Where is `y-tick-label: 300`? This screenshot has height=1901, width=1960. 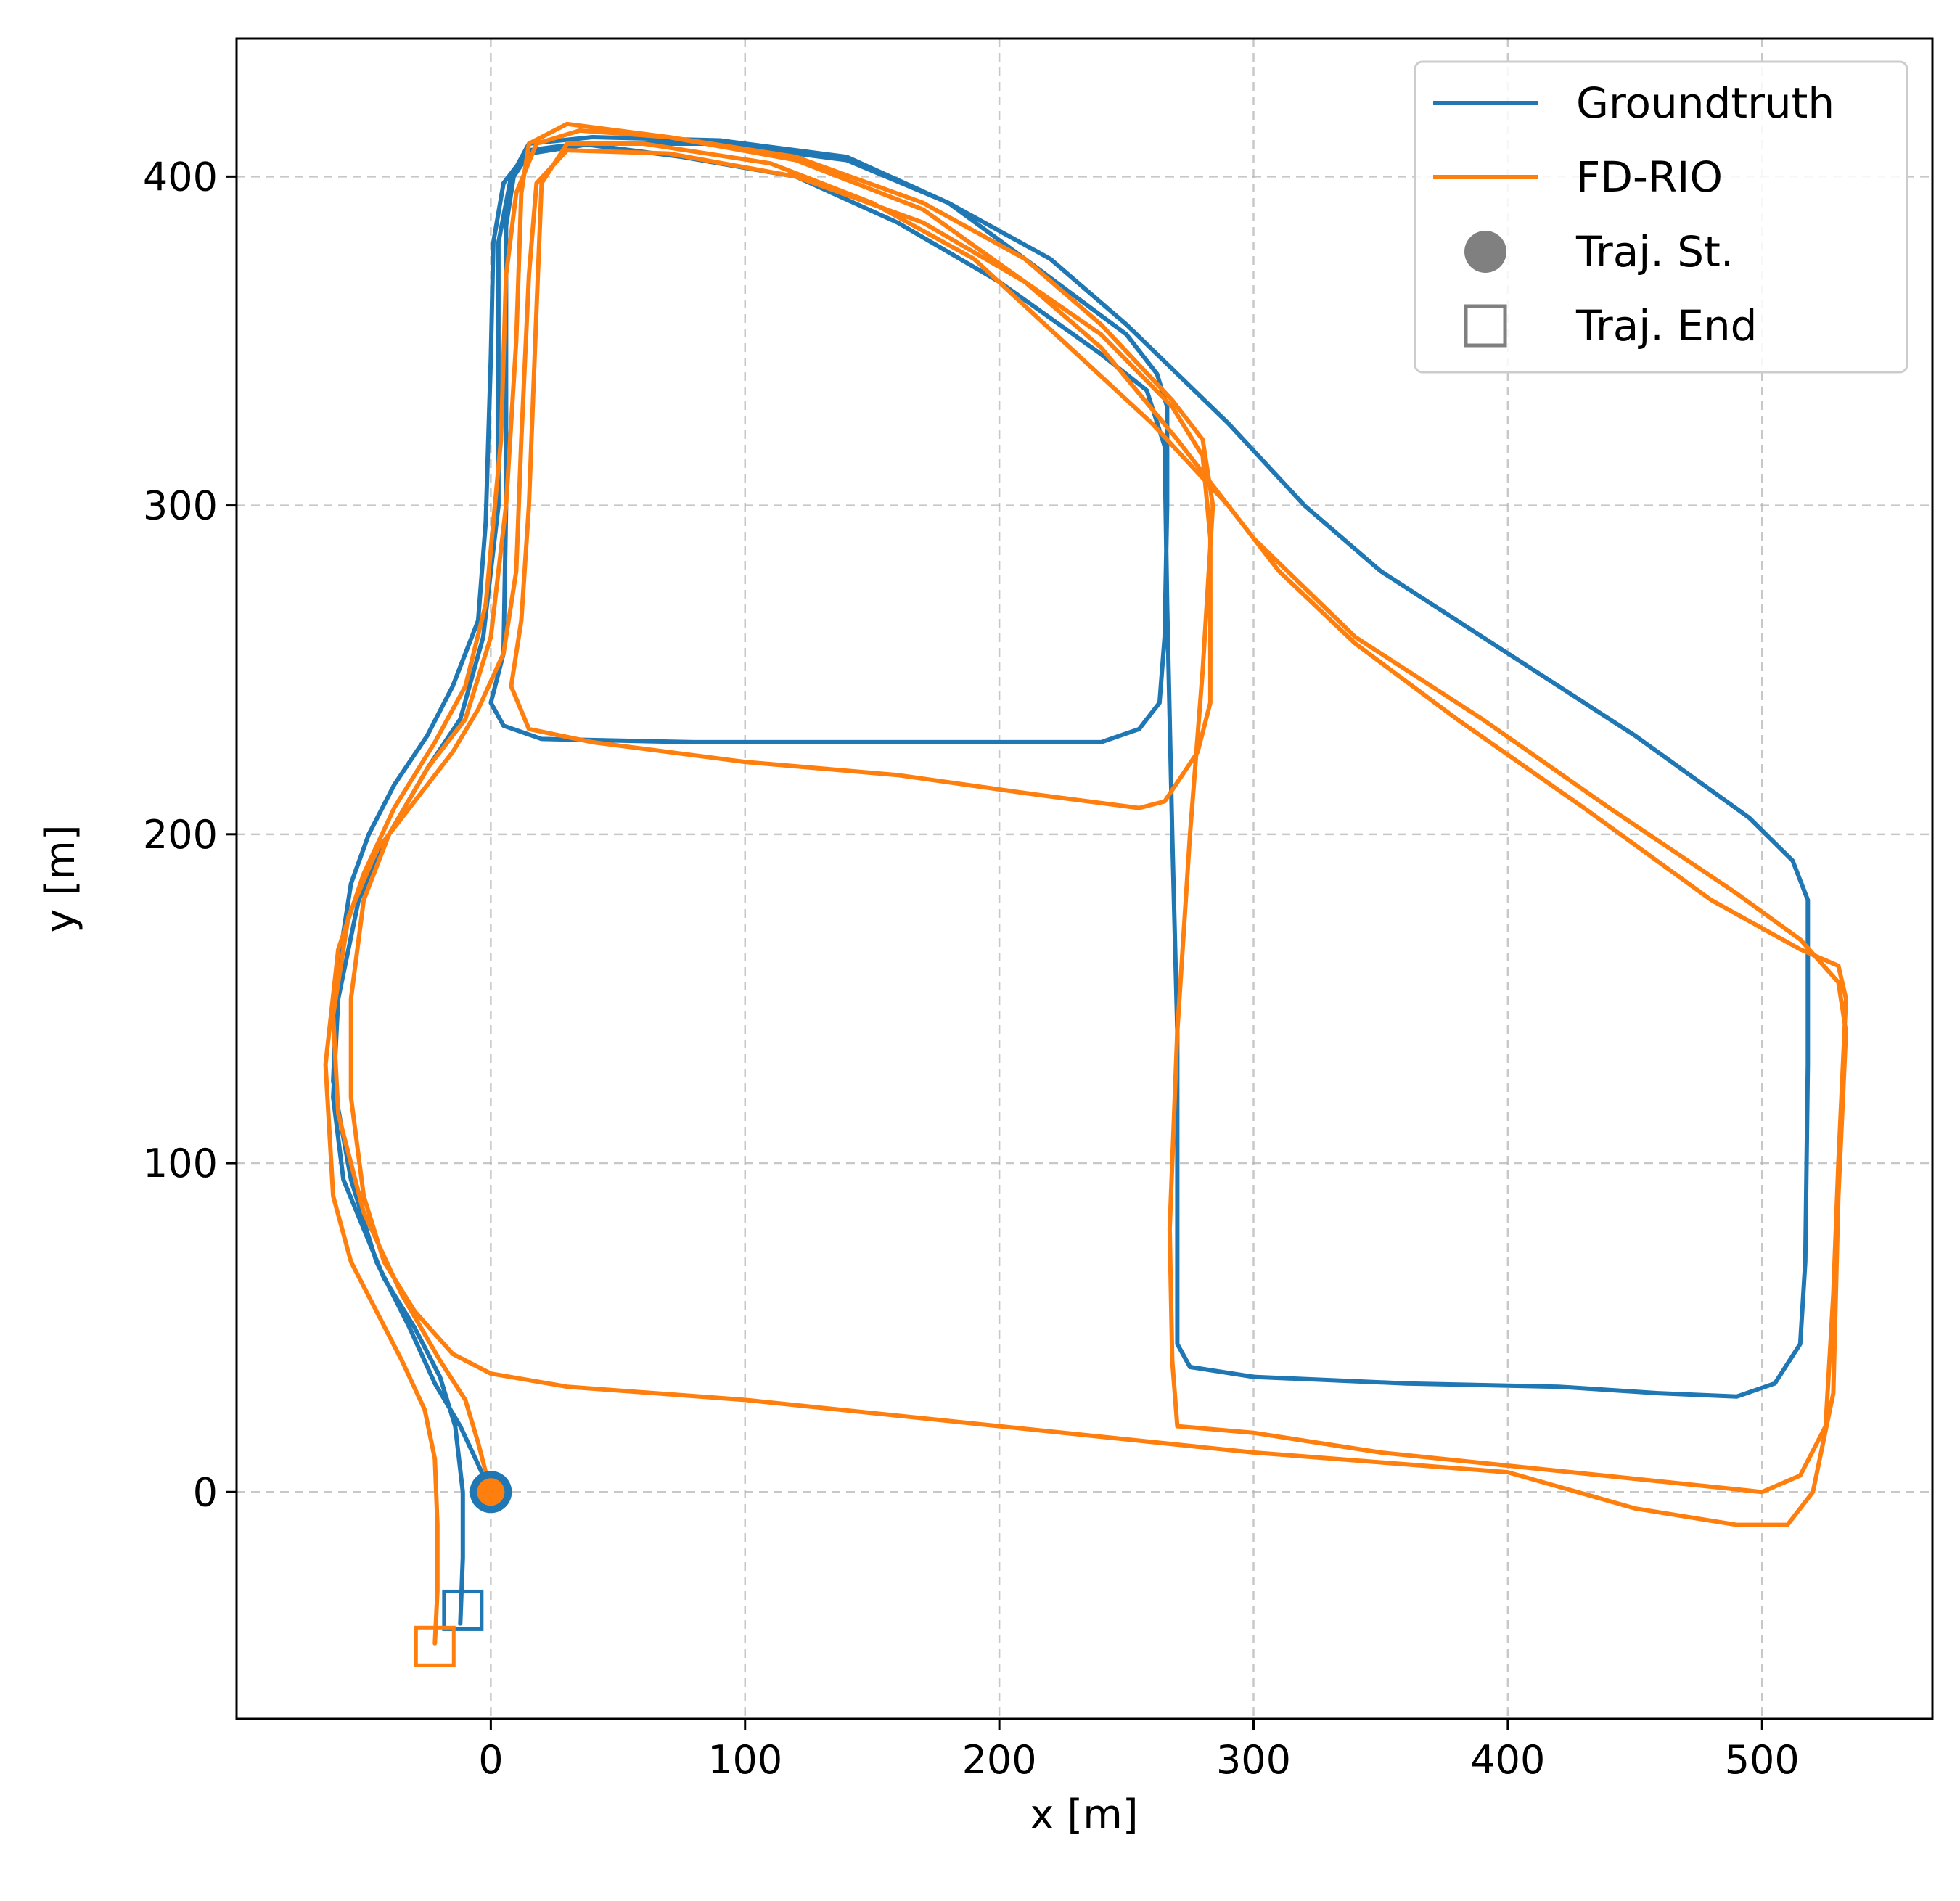 y-tick-label: 300 is located at coordinates (180, 506).